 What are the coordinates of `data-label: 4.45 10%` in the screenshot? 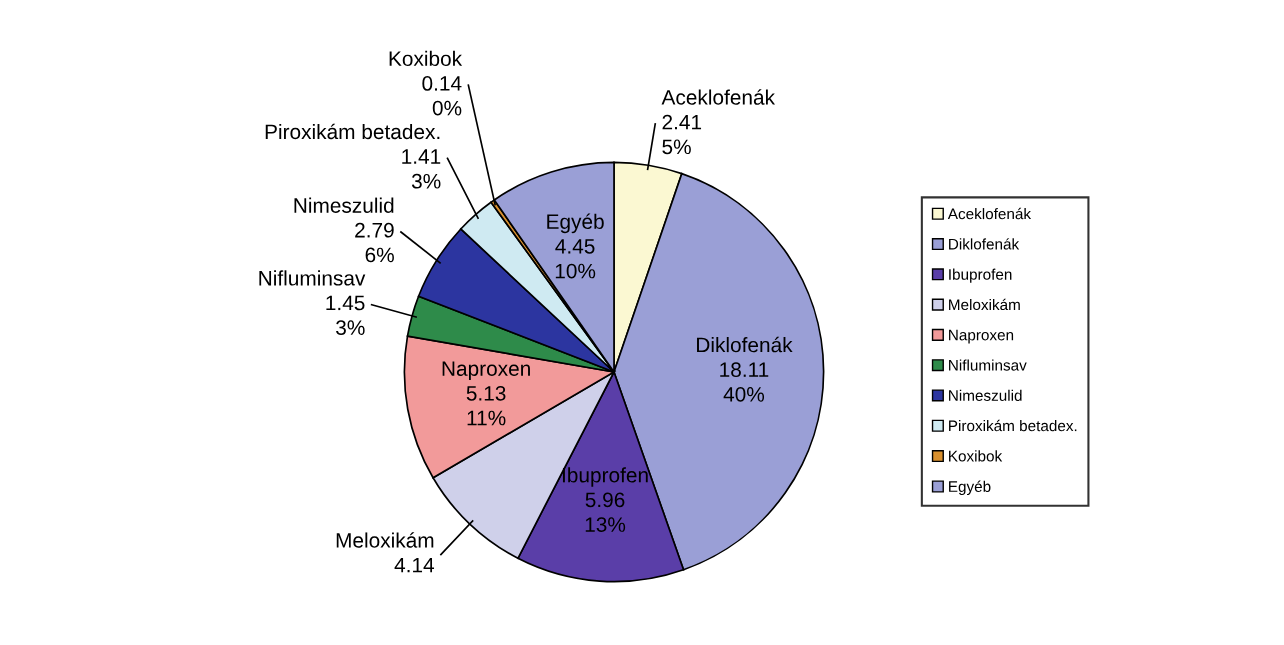 It's located at (575, 259).